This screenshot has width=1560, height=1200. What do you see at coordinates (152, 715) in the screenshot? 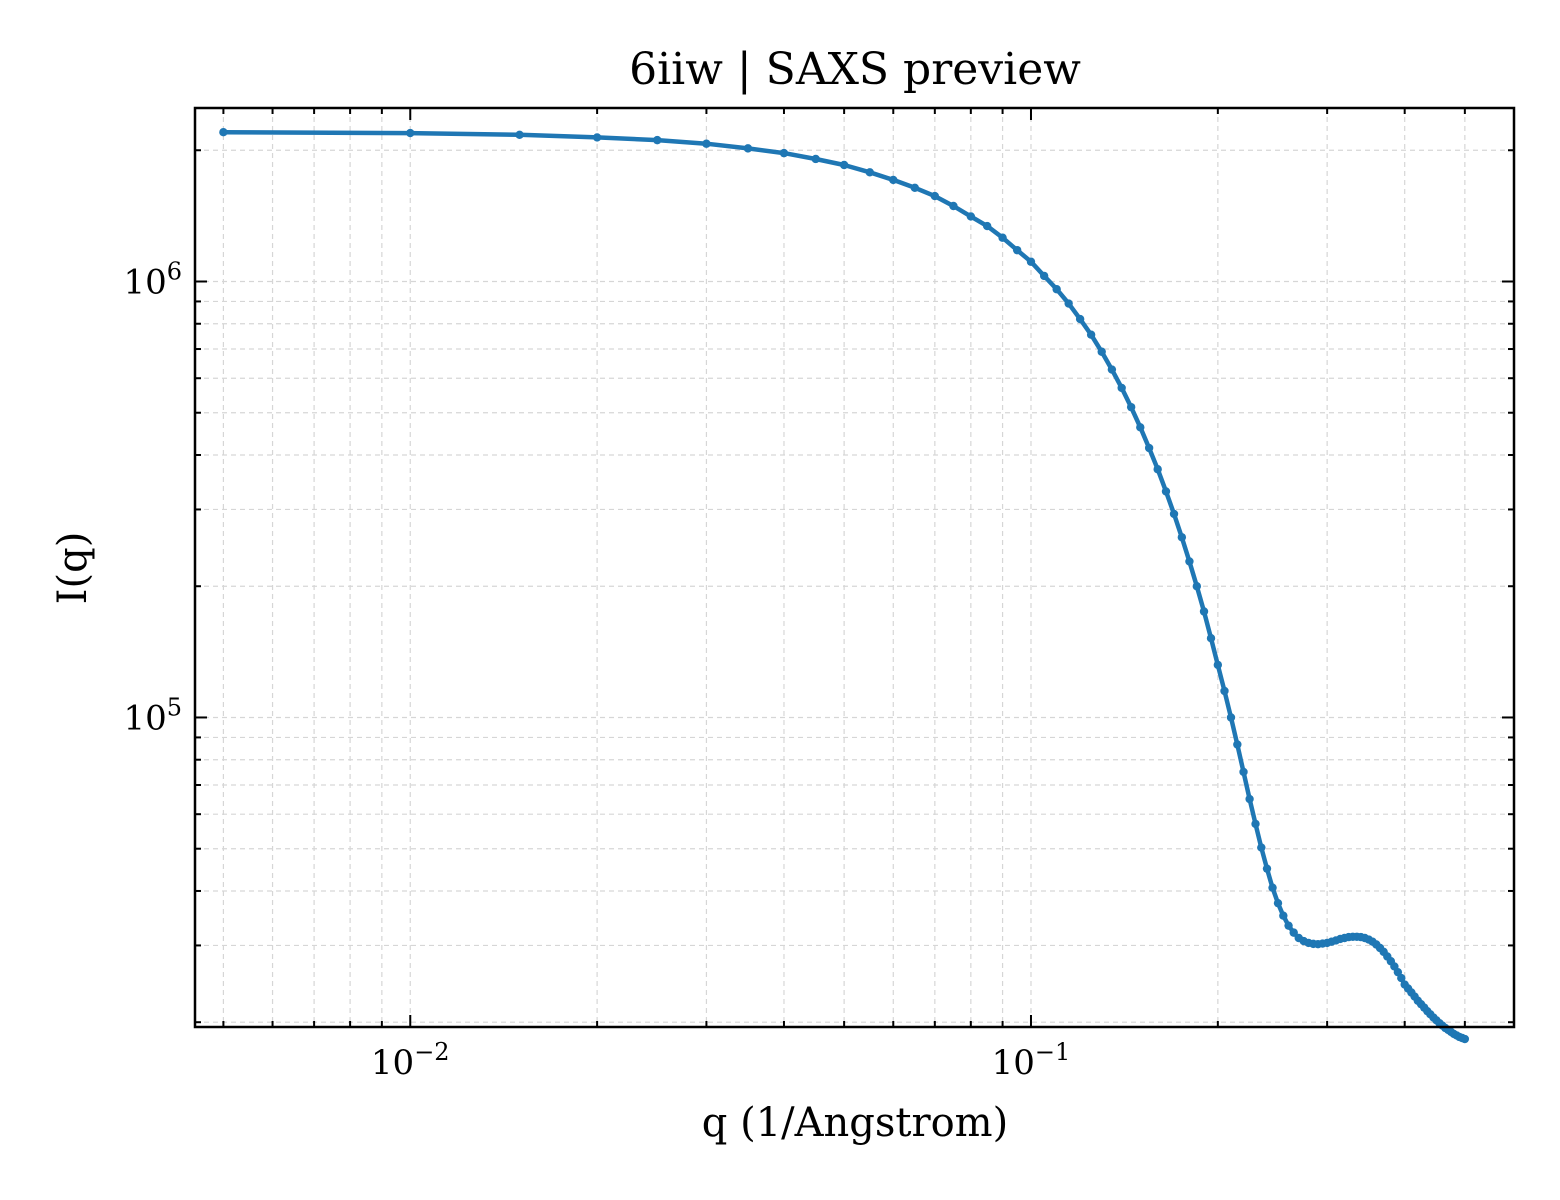
I see `y-tick-label: 10⁵` at bounding box center [152, 715].